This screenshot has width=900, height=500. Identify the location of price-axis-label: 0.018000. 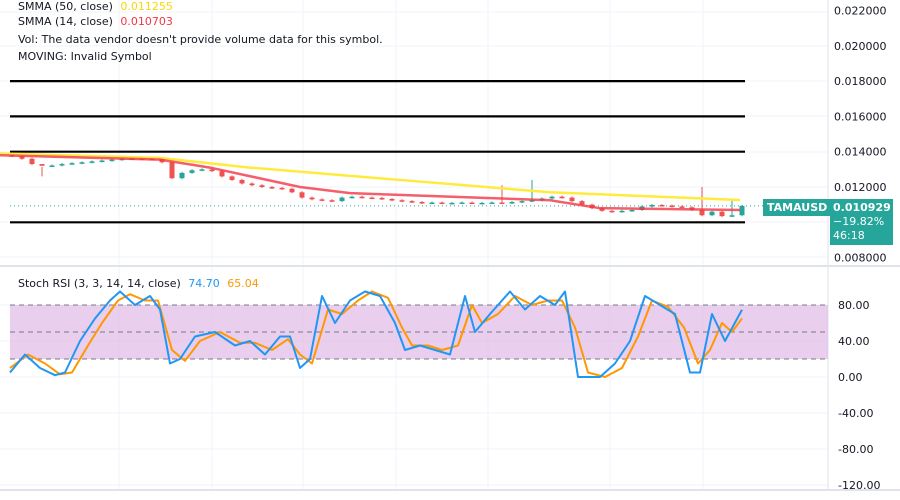
(860, 81).